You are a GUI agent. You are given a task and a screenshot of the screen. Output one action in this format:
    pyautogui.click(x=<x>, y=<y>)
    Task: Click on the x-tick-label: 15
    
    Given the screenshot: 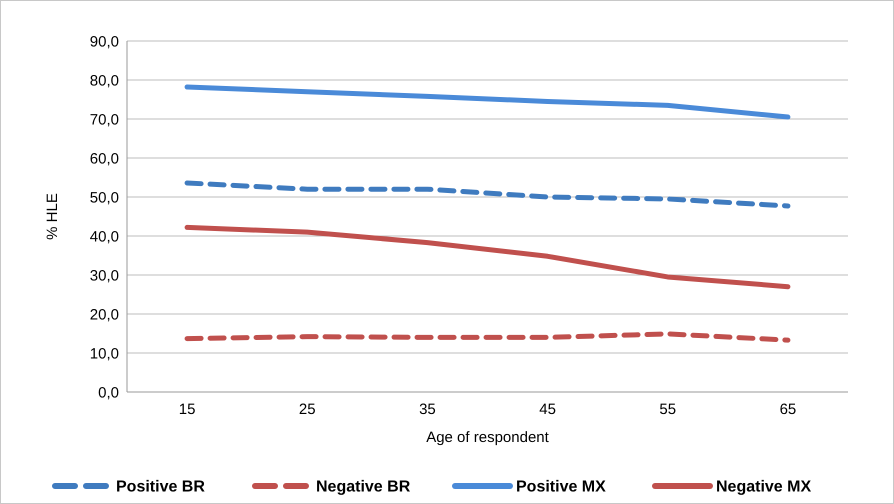 What is the action you would take?
    pyautogui.click(x=187, y=409)
    